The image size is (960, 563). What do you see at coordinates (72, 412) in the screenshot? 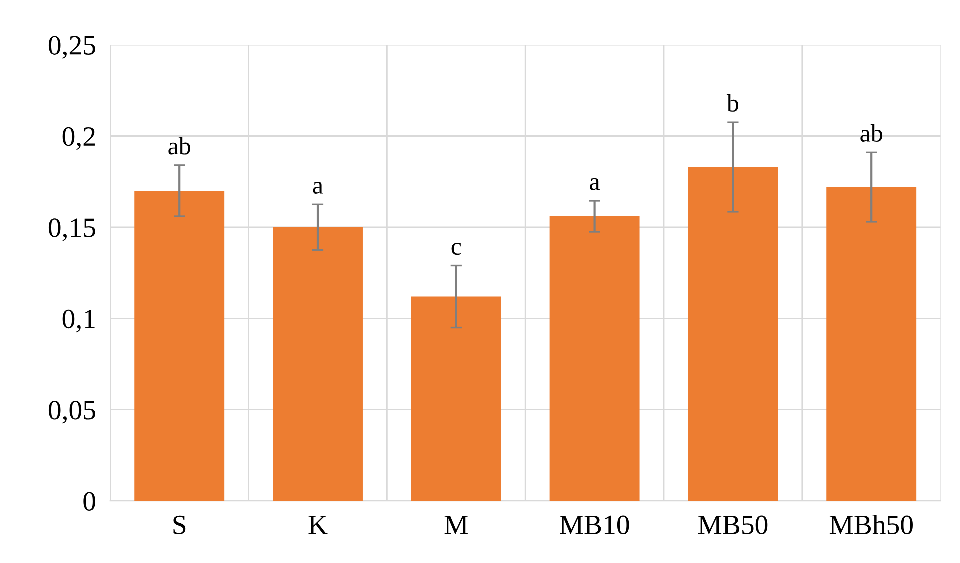
I see `y-tick-label: 0,05` at bounding box center [72, 412].